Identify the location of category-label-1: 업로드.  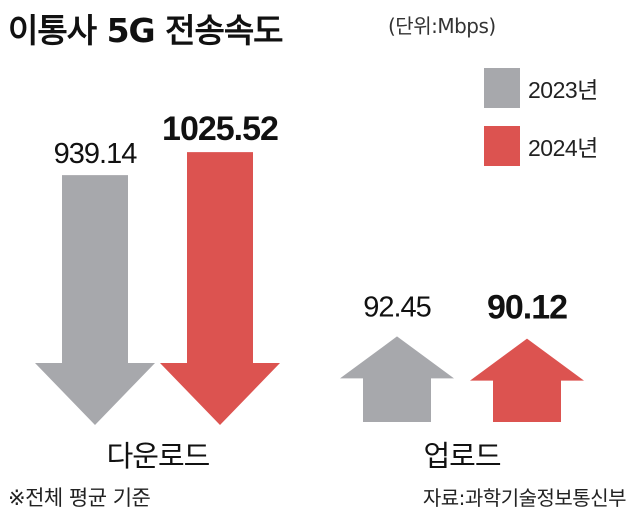
(461, 456).